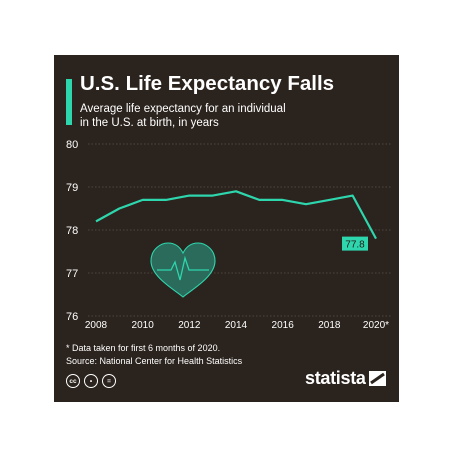 The image size is (450, 457). I want to click on x-tick-label: 2016, so click(283, 325).